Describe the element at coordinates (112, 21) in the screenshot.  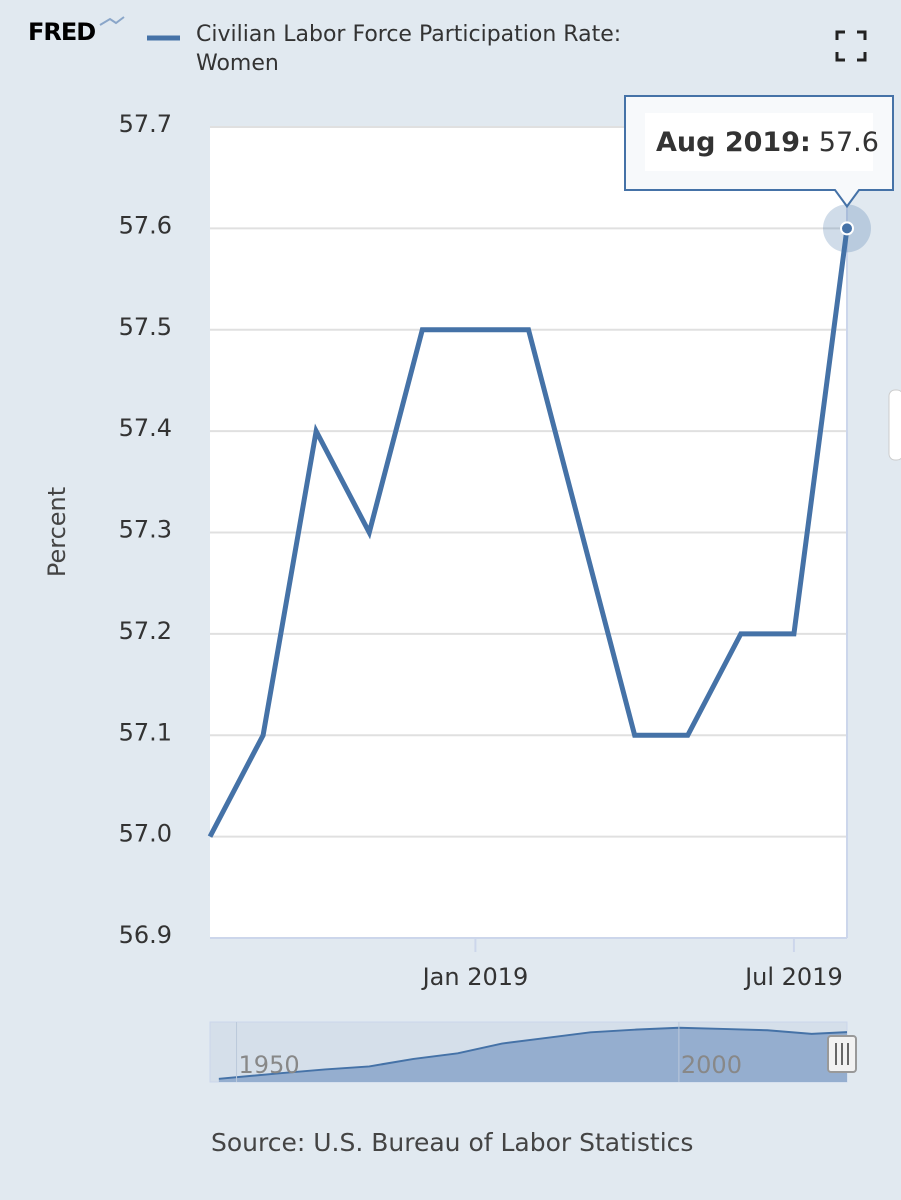
I see `logo-icon` at that location.